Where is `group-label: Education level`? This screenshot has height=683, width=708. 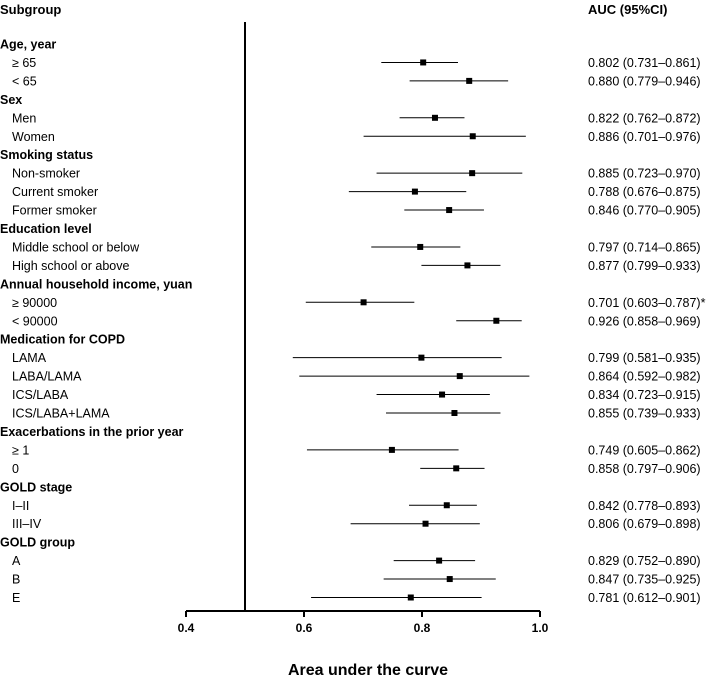 group-label: Education level is located at coordinates (46, 229).